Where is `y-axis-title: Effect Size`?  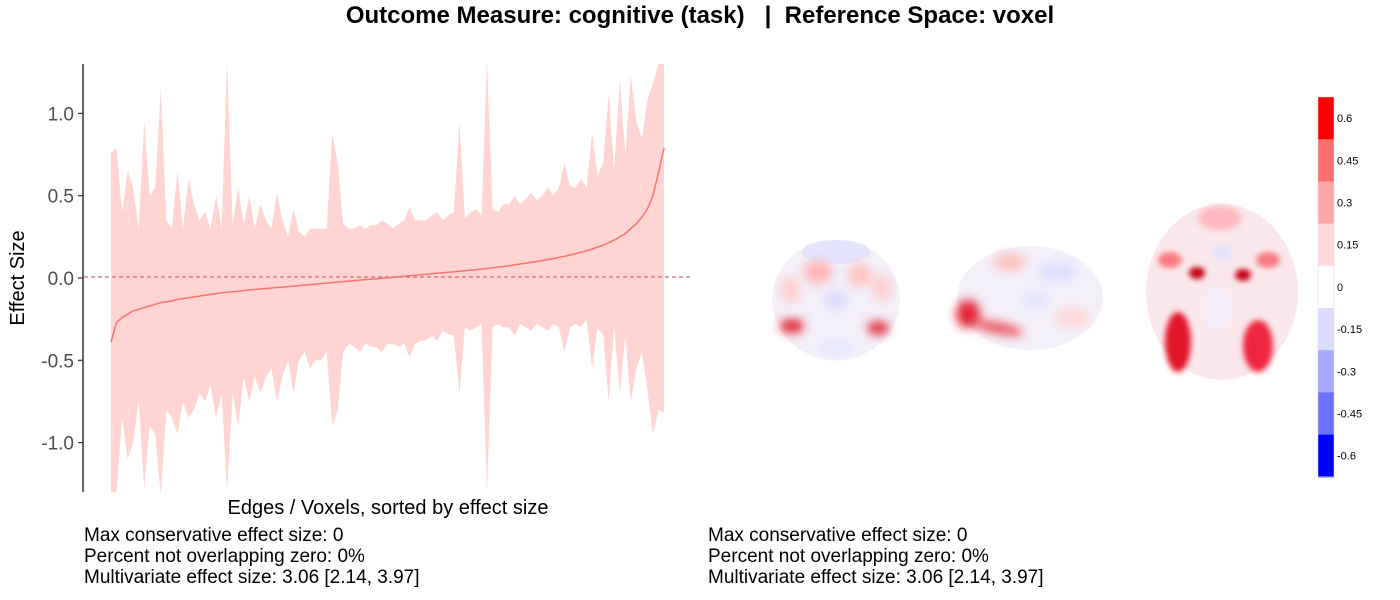 y-axis-title: Effect Size is located at coordinates (18, 277).